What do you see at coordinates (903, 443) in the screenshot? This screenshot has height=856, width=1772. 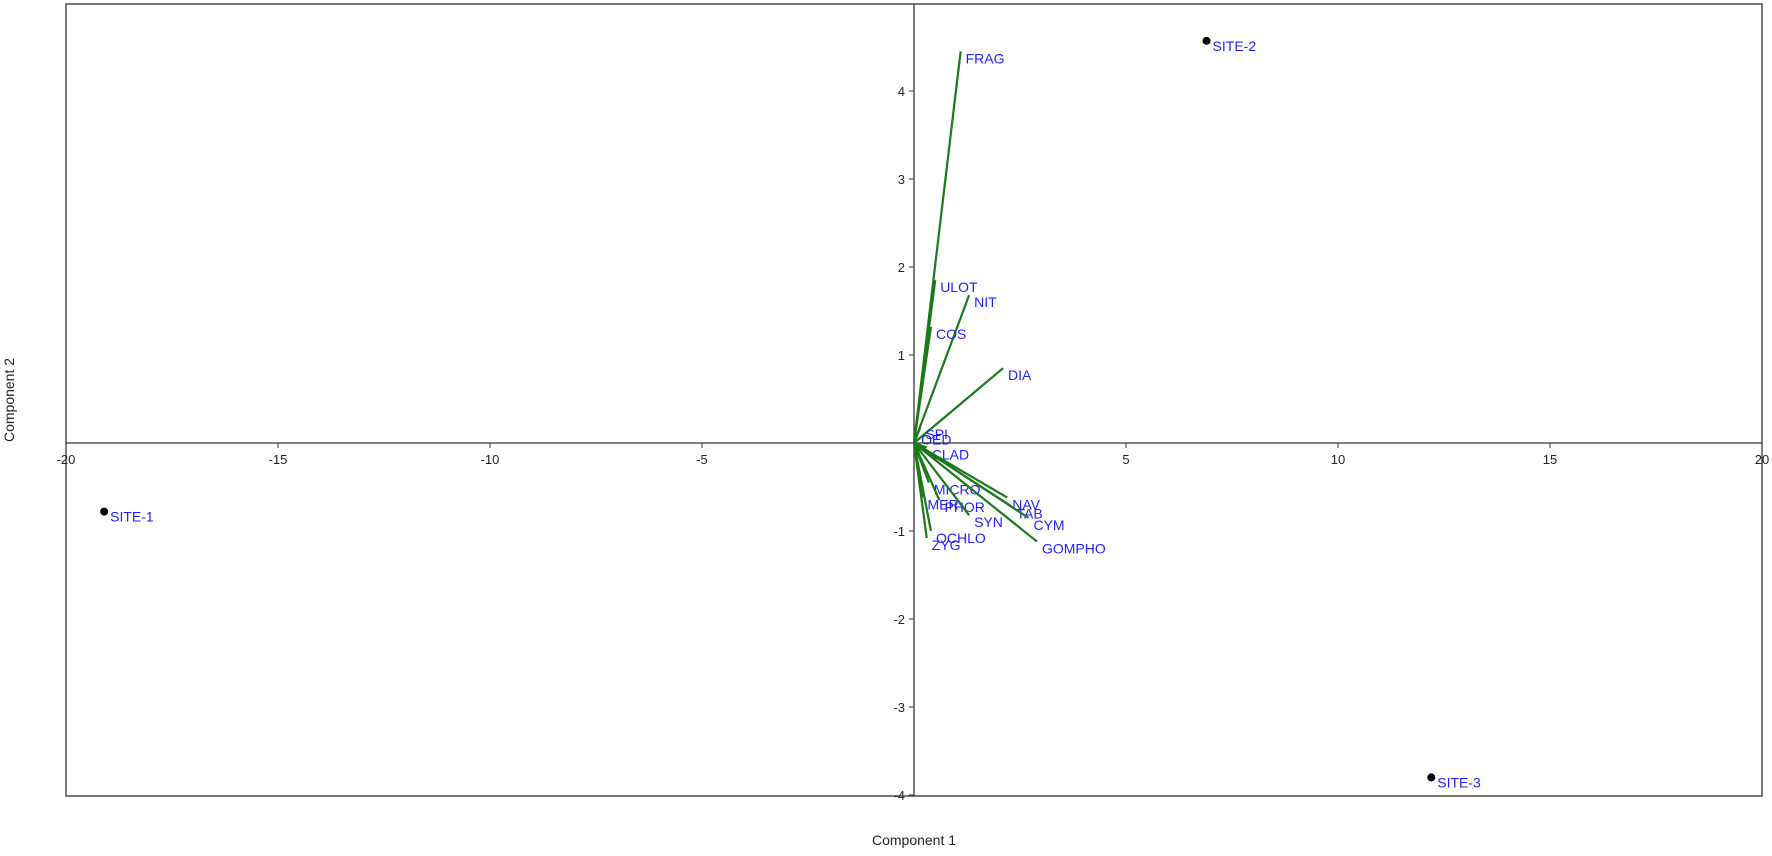 I see `y-axis-ticks: -4 -3 -2 -1 1 2 3 4` at bounding box center [903, 443].